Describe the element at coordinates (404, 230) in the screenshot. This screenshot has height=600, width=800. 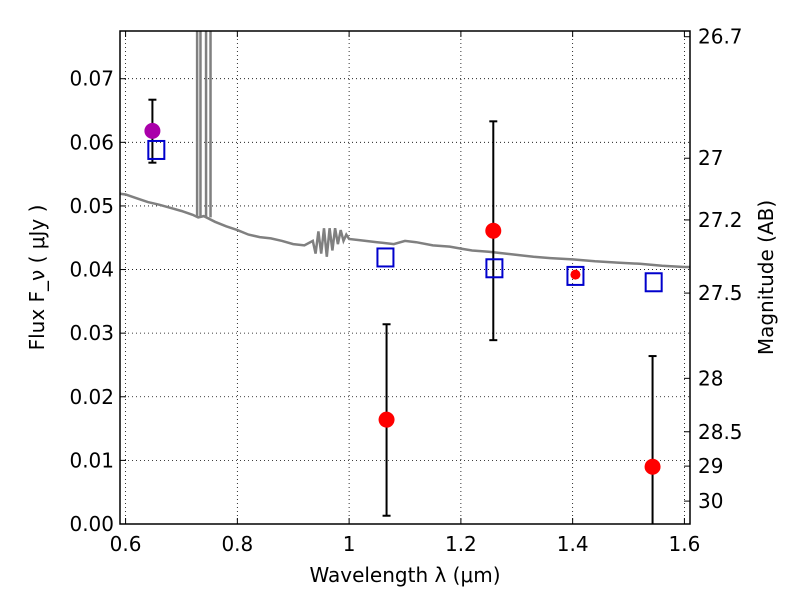
I see `spectrum-line` at that location.